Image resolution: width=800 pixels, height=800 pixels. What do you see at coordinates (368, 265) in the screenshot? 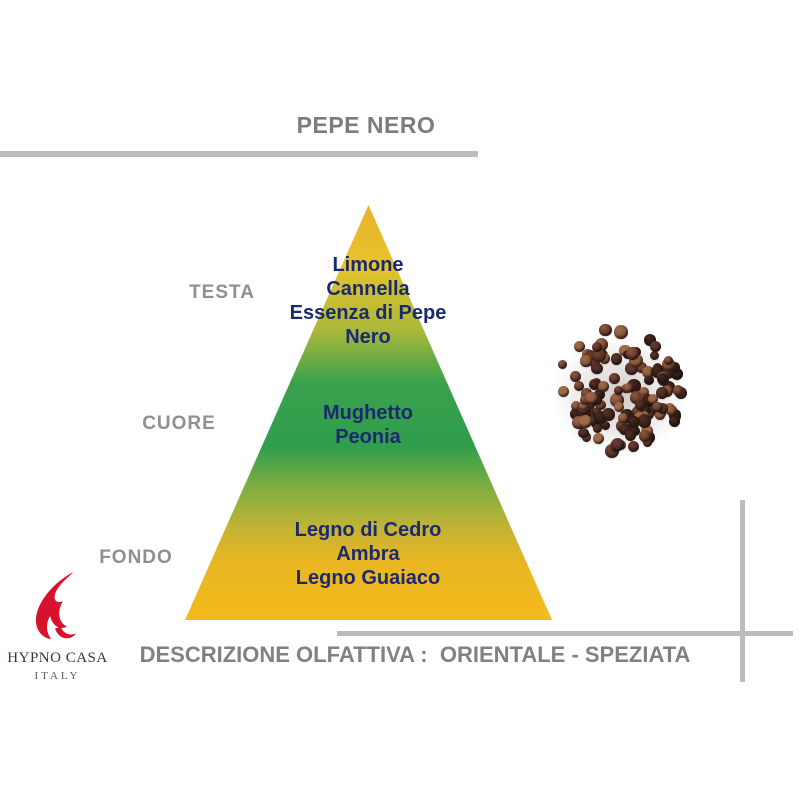
I see `note-line: Limone` at bounding box center [368, 265].